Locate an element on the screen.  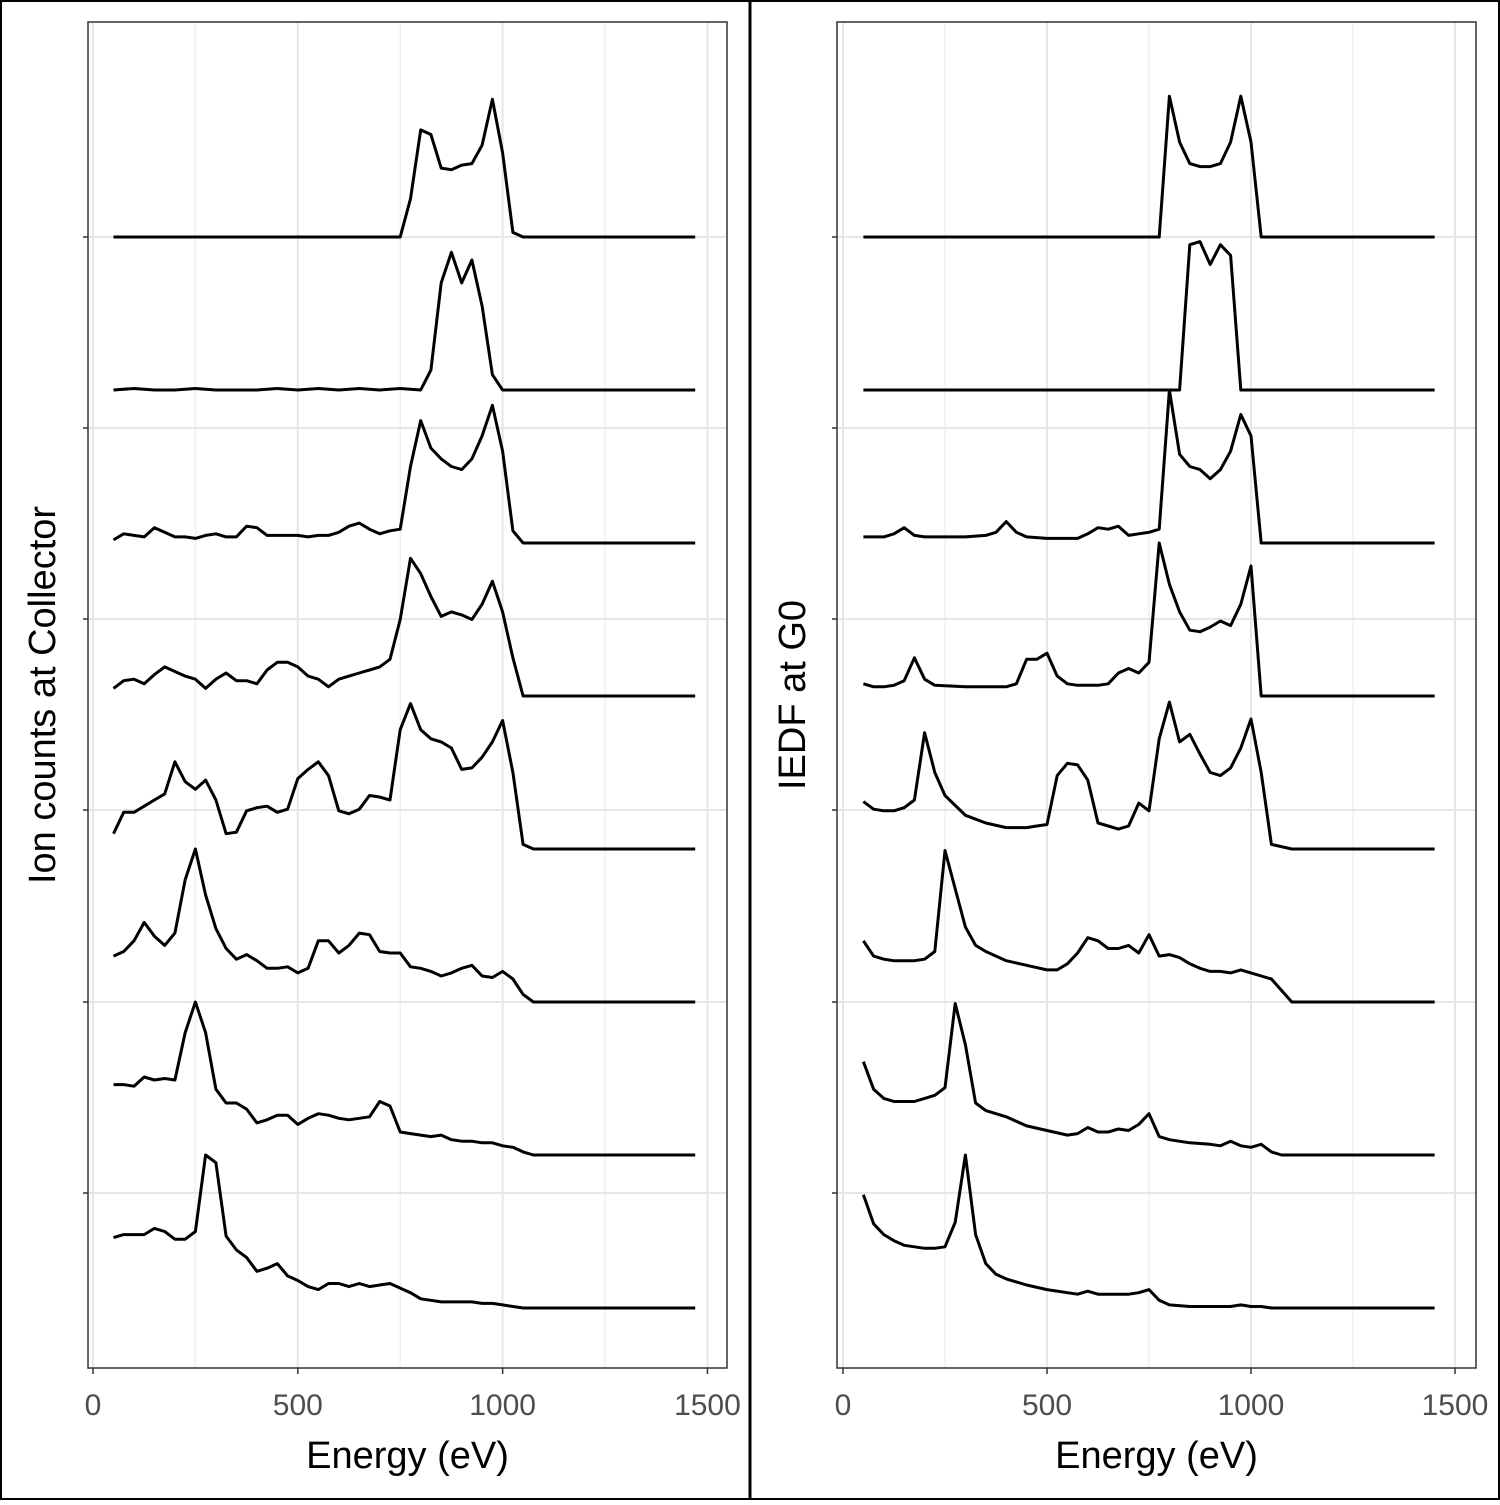
x-axis-label-right: Energy (eV) is located at coordinates (1156, 1456).